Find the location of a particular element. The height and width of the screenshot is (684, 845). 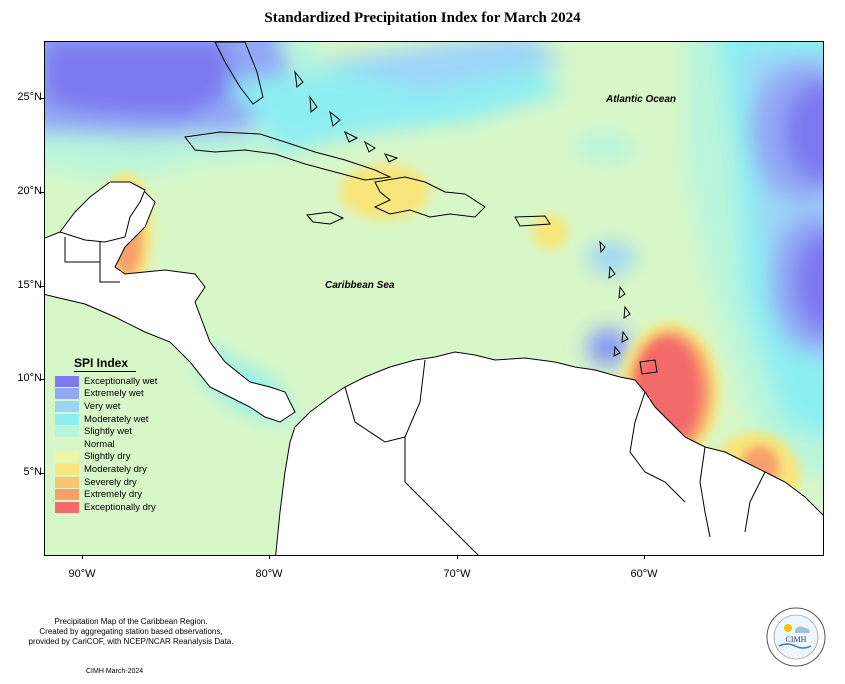

legend-label: Exceptionally dry is located at coordinates (120, 507).